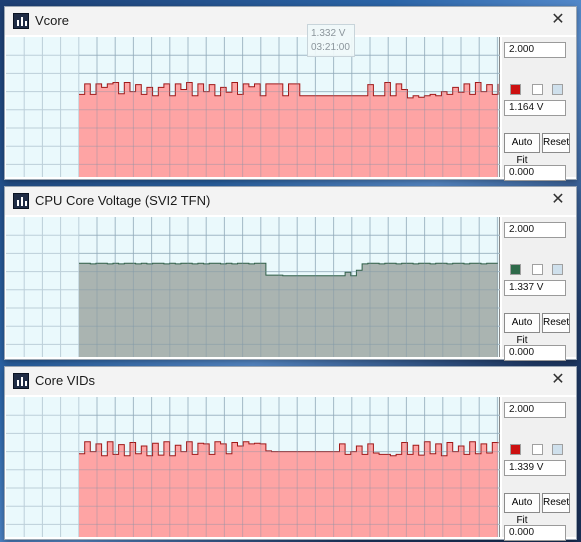  I want to click on graph-tooltip: 1.332 V 03:21:00, so click(331, 40).